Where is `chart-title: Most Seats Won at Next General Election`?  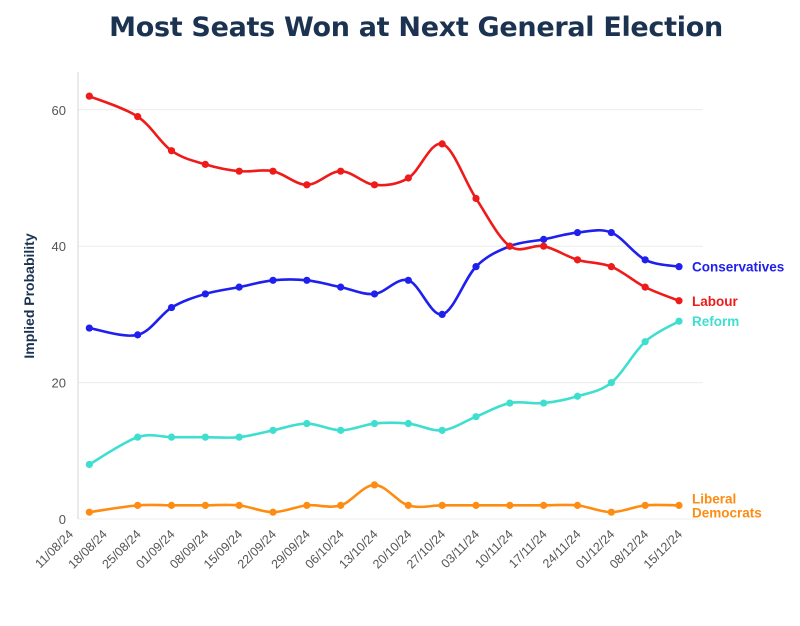
chart-title: Most Seats Won at Next General Election is located at coordinates (416, 27).